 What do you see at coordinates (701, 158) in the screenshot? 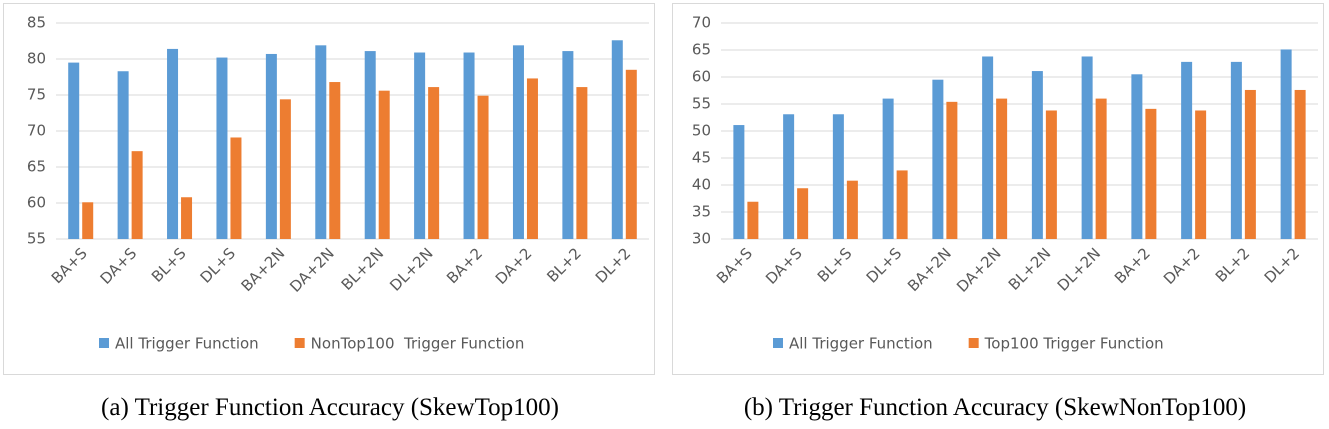
I see `y-tick-label: 45` at bounding box center [701, 158].